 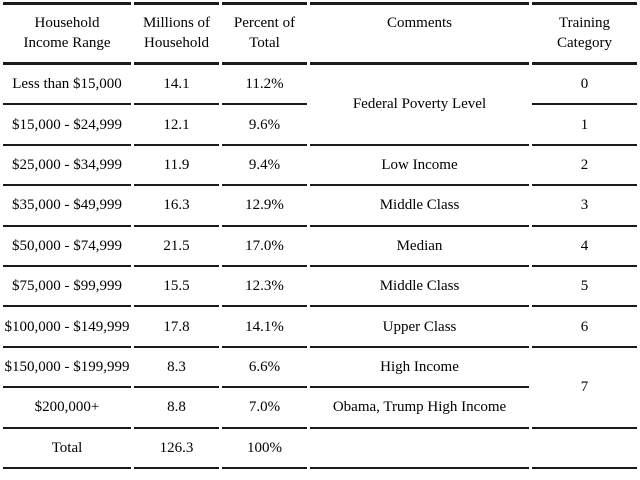 What do you see at coordinates (584, 327) in the screenshot?
I see `category-cell: 6` at bounding box center [584, 327].